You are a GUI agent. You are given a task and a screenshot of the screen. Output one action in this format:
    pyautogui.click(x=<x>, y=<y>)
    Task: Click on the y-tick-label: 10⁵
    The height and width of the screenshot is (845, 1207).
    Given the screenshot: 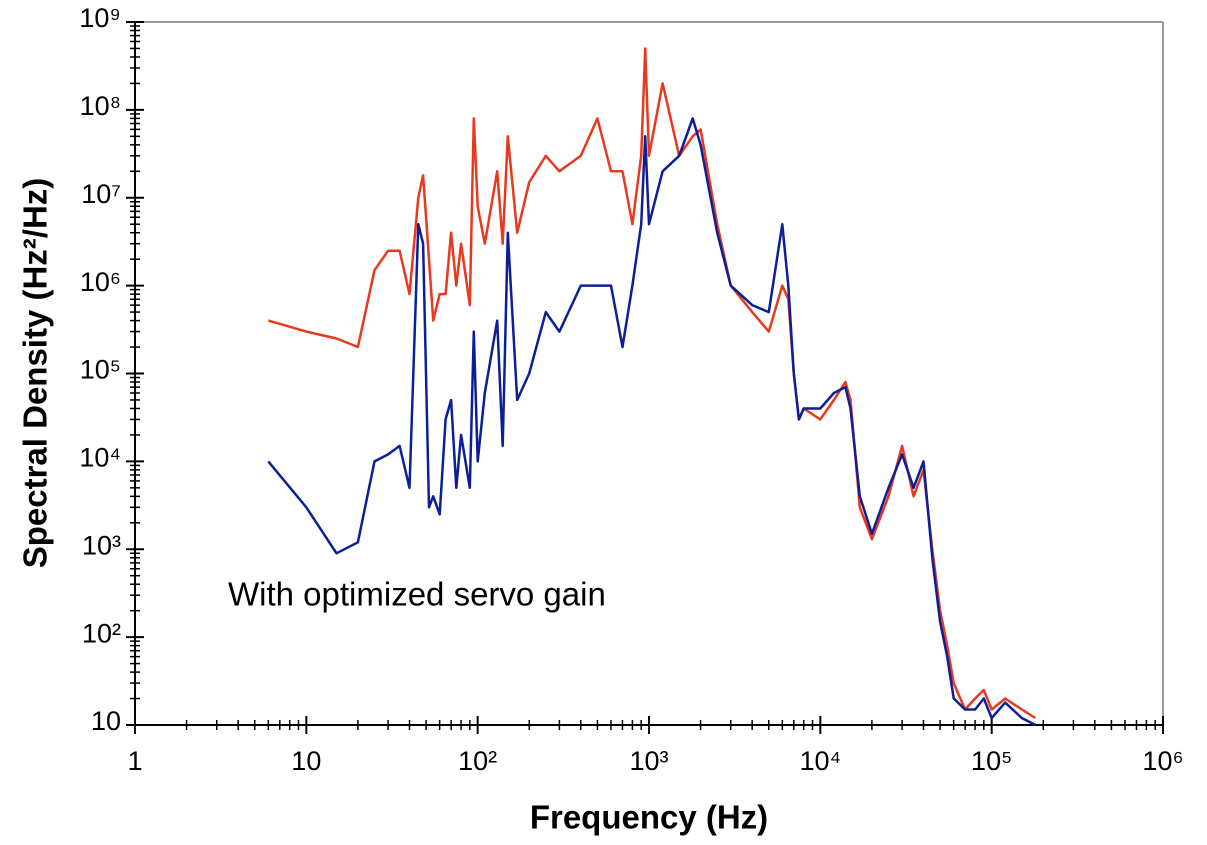 What is the action you would take?
    pyautogui.click(x=100, y=370)
    